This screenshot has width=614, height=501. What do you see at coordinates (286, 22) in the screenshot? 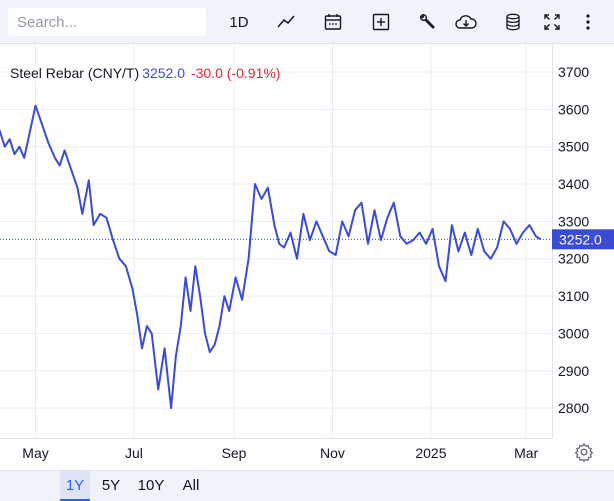
I see `line-chart-icon` at bounding box center [286, 22].